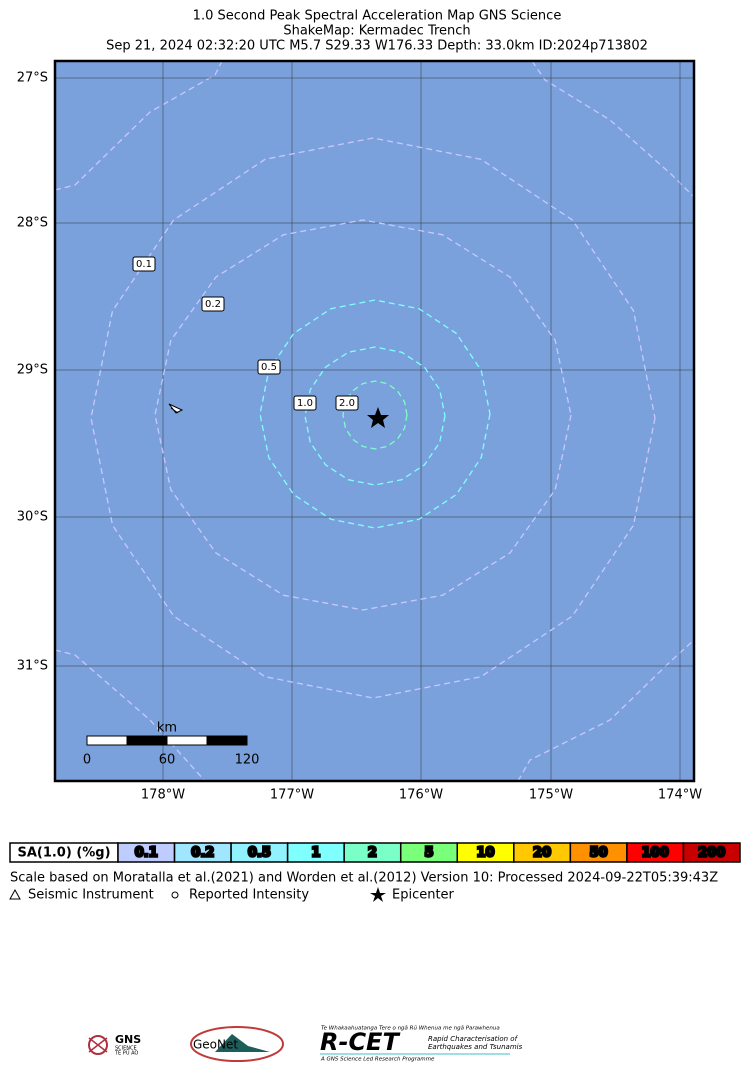 This screenshot has width=749, height=1074. What do you see at coordinates (146, 853) in the screenshot?
I see `legend-value: 0.1` at bounding box center [146, 853].